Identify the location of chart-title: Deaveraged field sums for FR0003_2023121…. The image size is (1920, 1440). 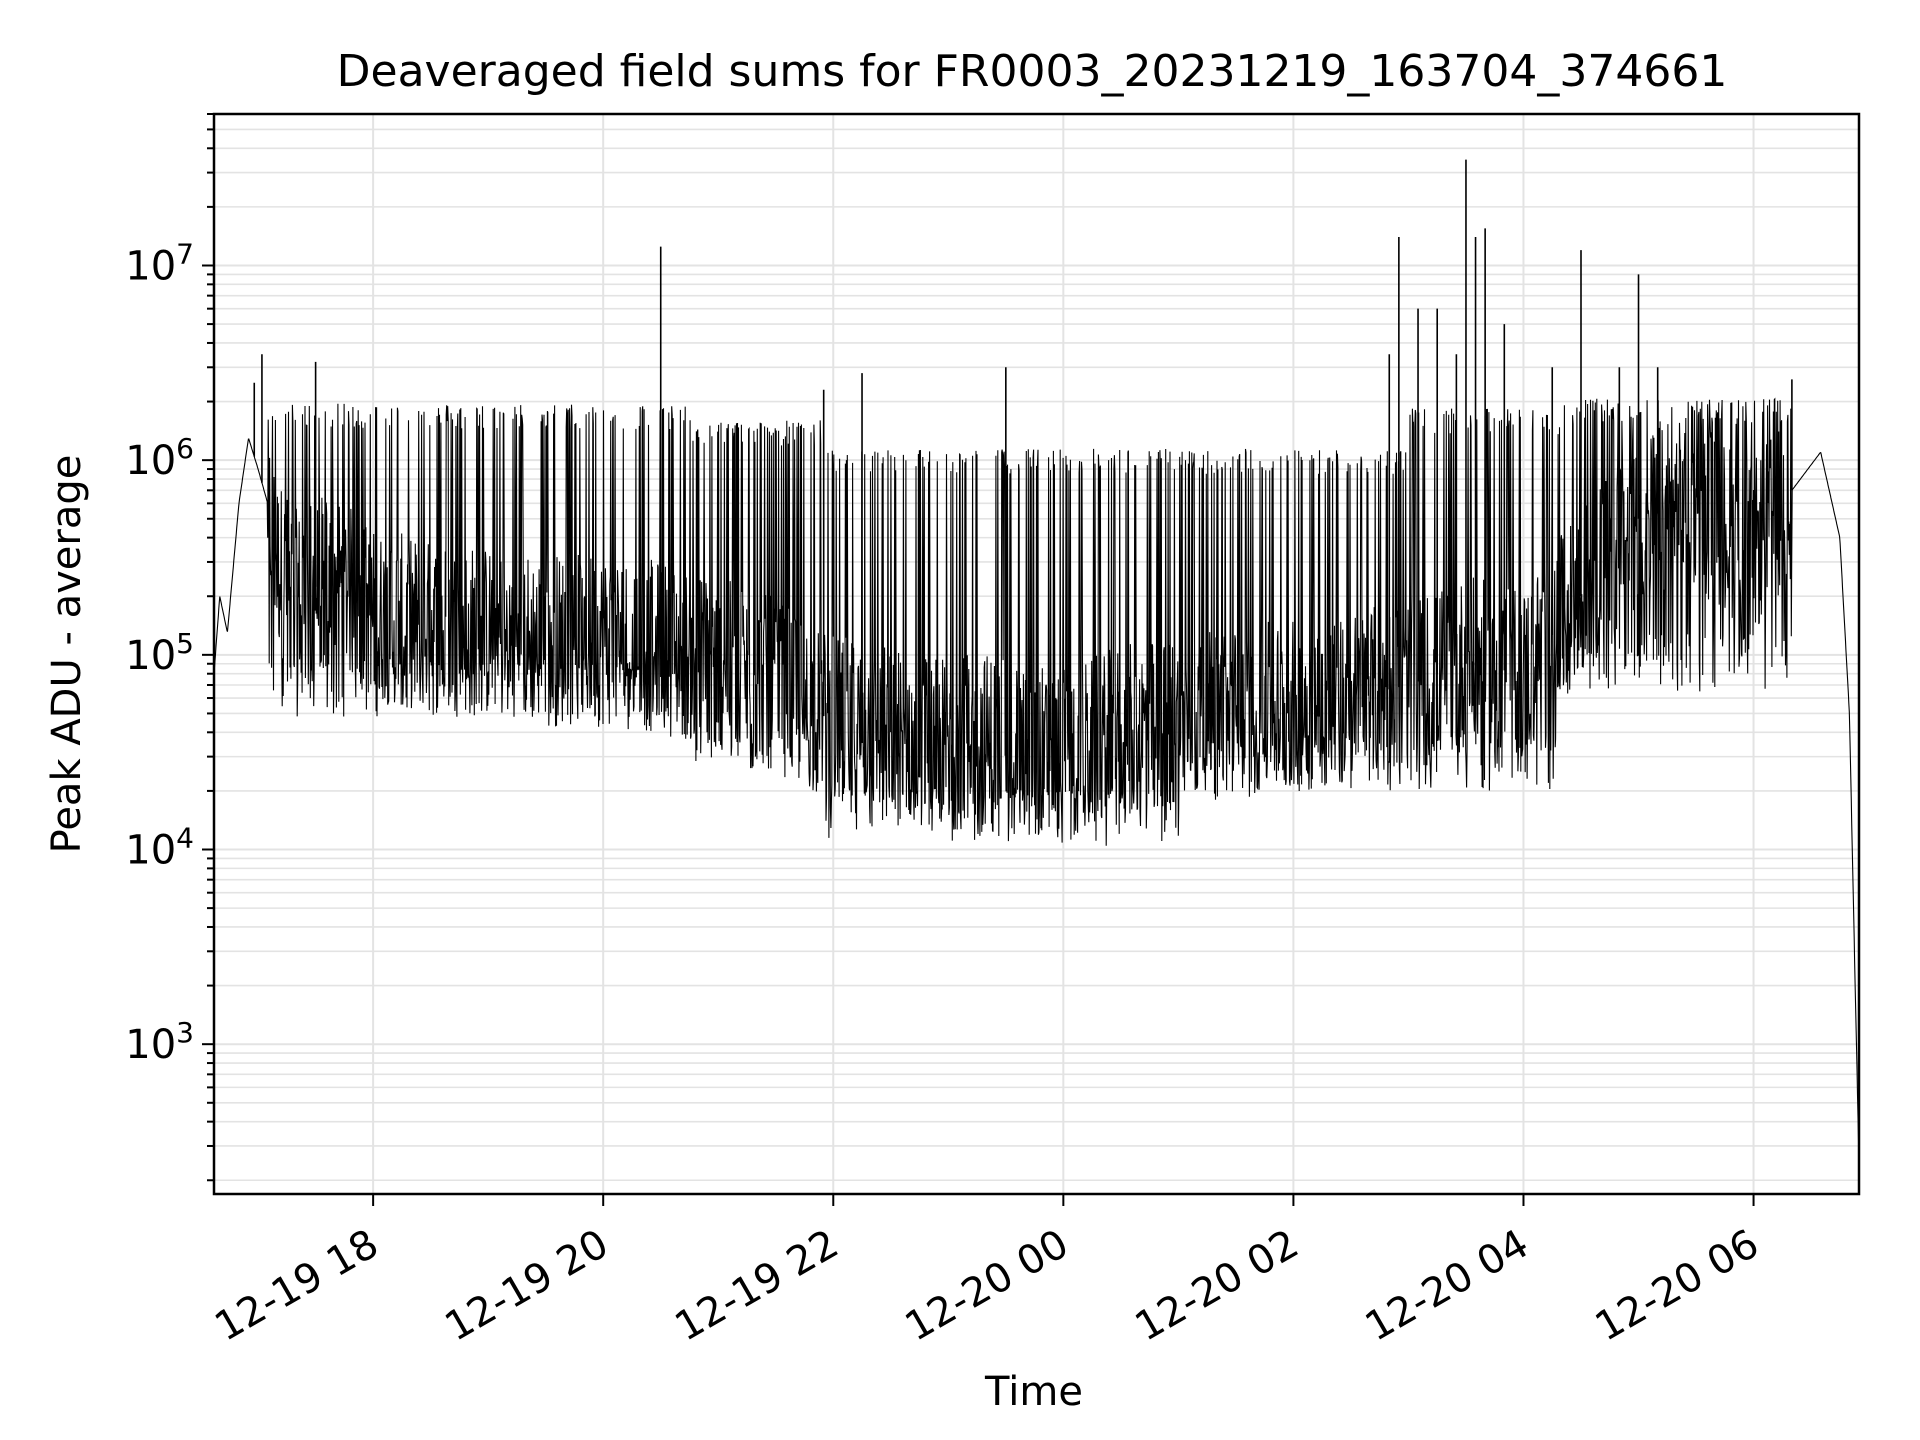
(1032, 71).